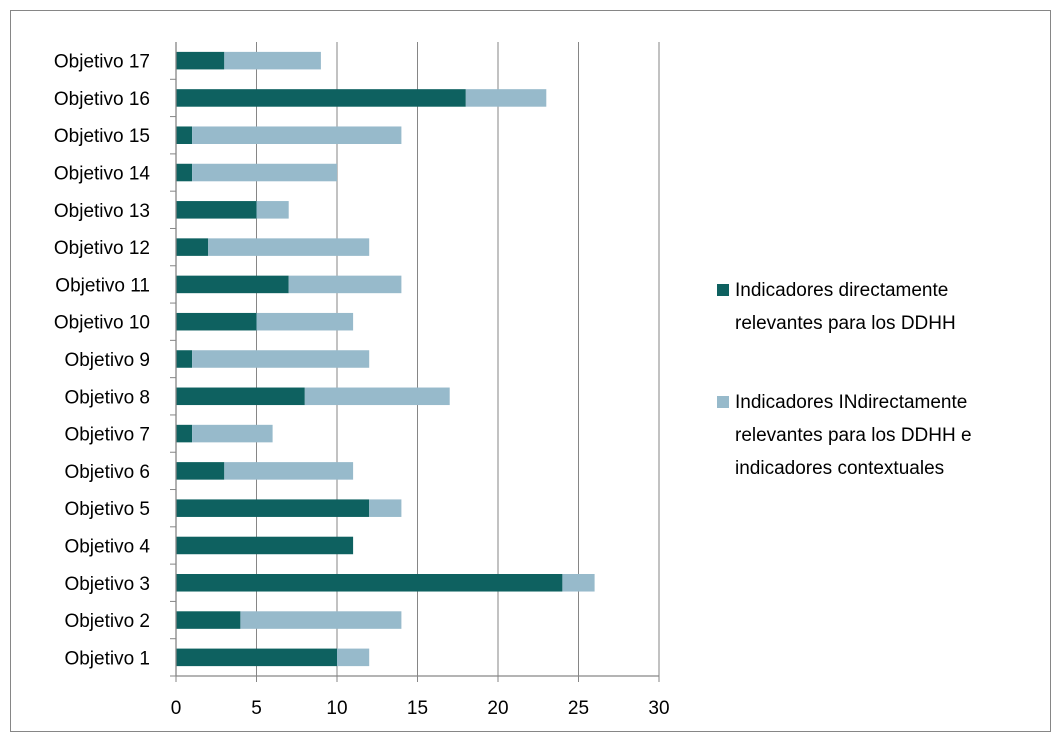  I want to click on y-tick-label: Objetivo 17, so click(102, 62).